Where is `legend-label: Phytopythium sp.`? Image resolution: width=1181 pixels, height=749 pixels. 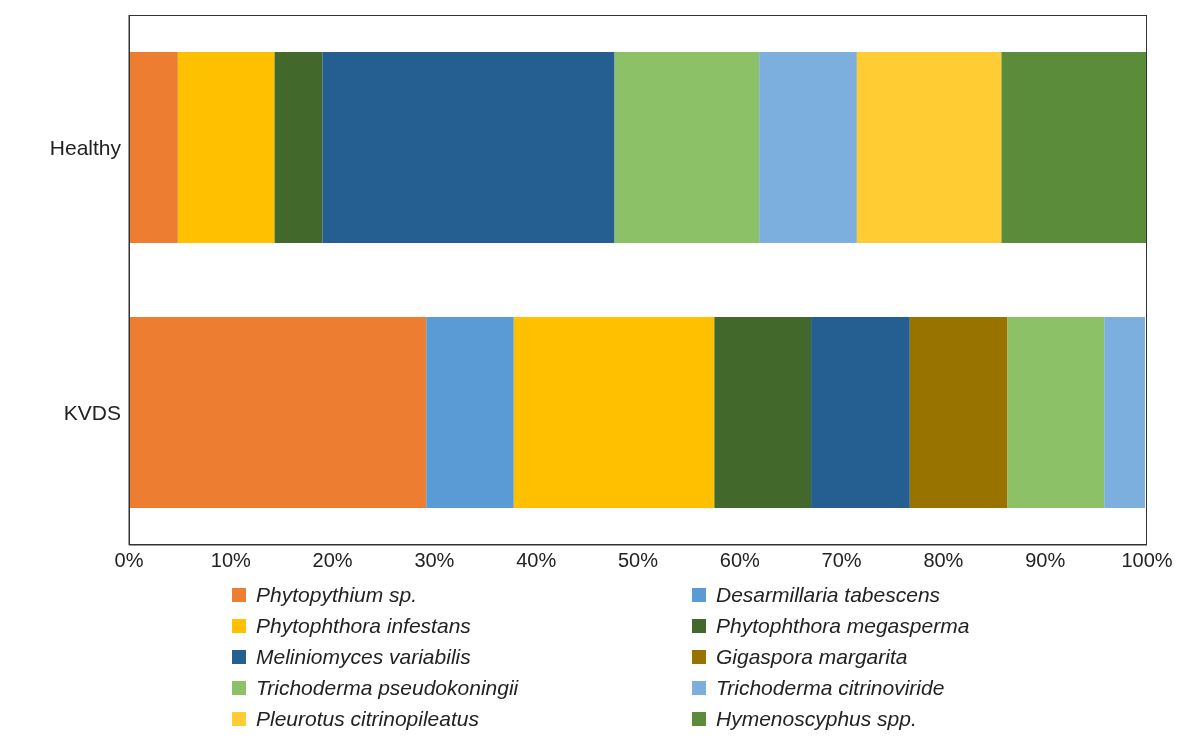
legend-label: Phytopythium sp. is located at coordinates (337, 594).